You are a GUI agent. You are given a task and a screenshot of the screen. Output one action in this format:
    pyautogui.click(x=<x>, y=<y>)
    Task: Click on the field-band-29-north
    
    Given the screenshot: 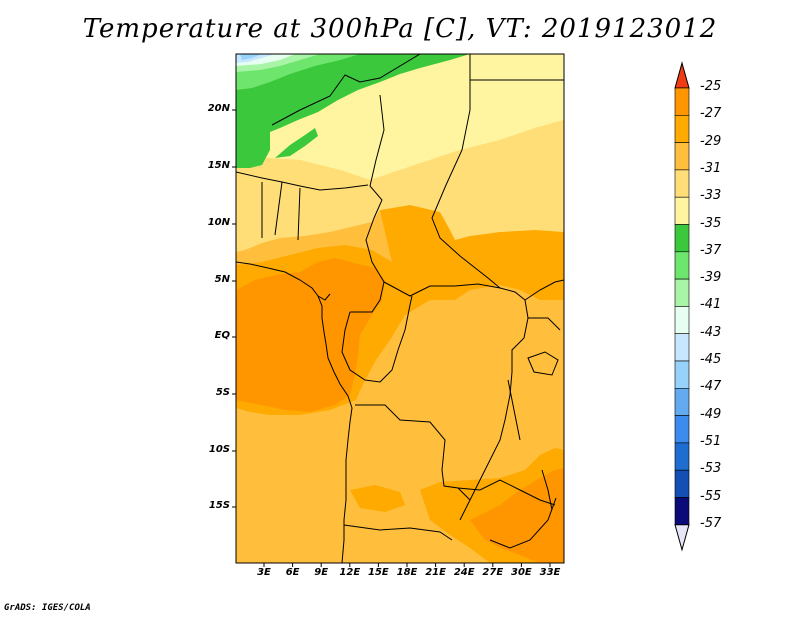 What is the action you would take?
    pyautogui.click(x=472, y=252)
    